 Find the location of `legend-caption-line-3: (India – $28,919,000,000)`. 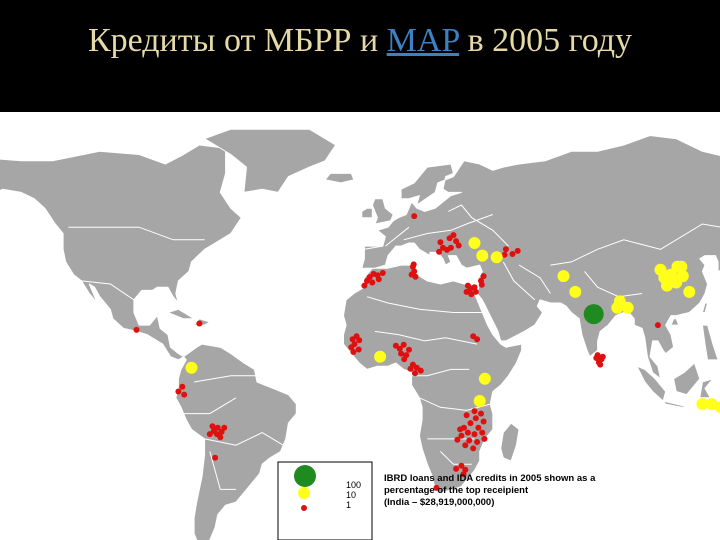

legend-caption-line-3: (India – $28,919,000,000) is located at coordinates (439, 502).